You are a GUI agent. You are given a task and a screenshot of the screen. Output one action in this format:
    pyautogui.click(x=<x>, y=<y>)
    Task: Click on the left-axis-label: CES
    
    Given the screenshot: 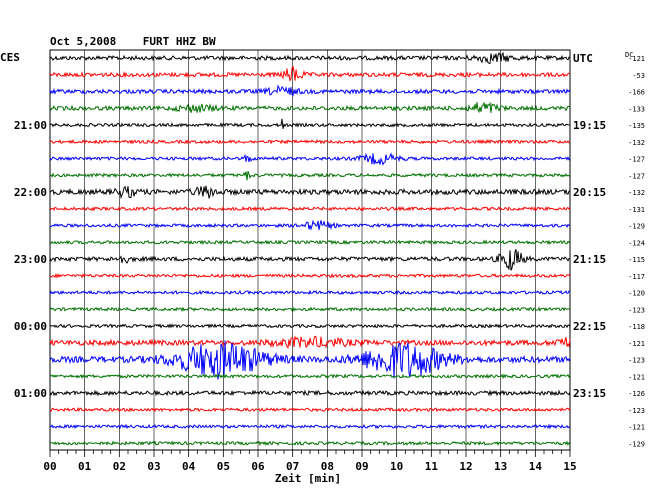 What is the action you would take?
    pyautogui.click(x=10, y=57)
    